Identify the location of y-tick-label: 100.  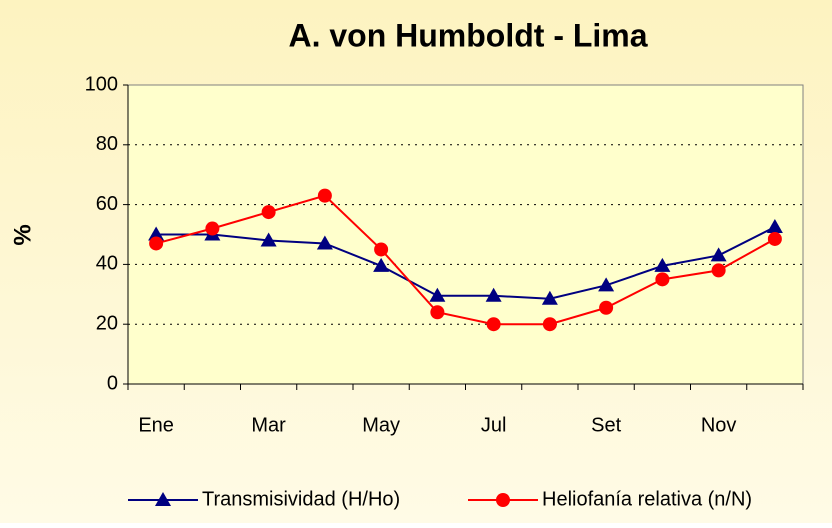
(101, 84).